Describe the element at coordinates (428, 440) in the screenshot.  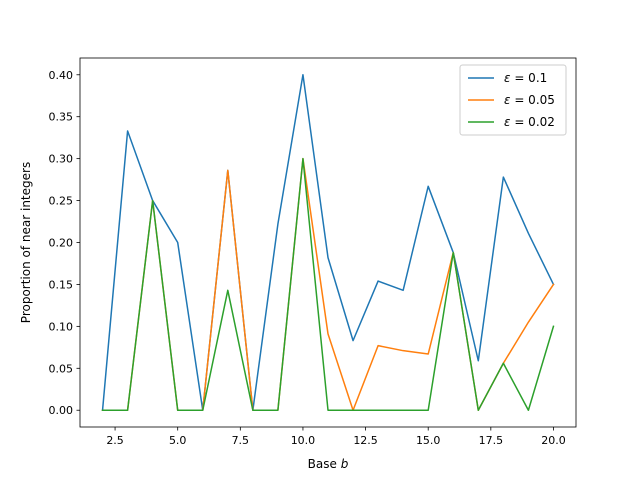
I see `x-tick-label: 15.0` at that location.